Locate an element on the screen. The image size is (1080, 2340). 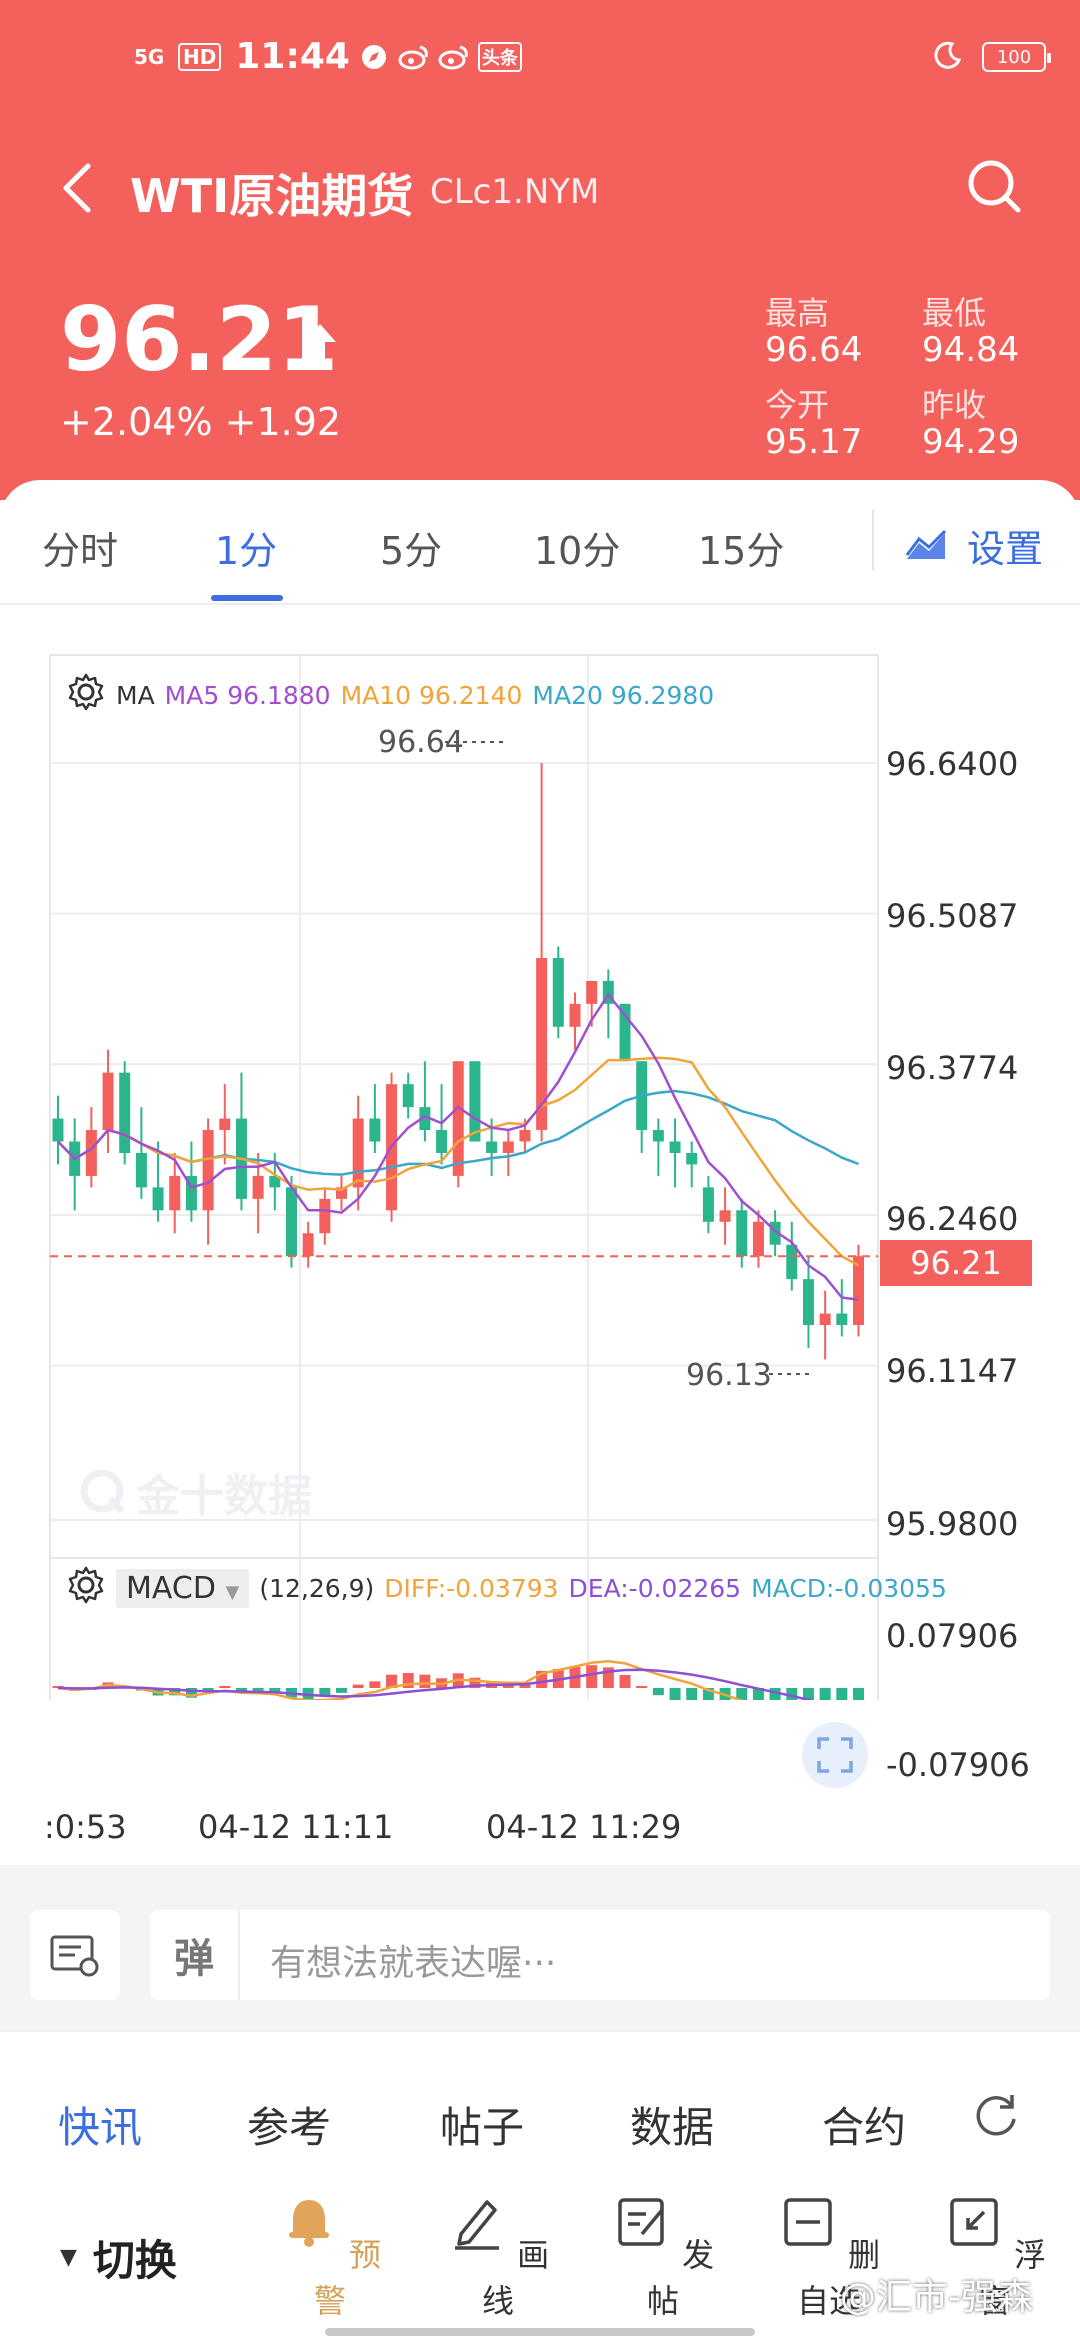
danmaku-icon: 弹 is located at coordinates (195, 1955).